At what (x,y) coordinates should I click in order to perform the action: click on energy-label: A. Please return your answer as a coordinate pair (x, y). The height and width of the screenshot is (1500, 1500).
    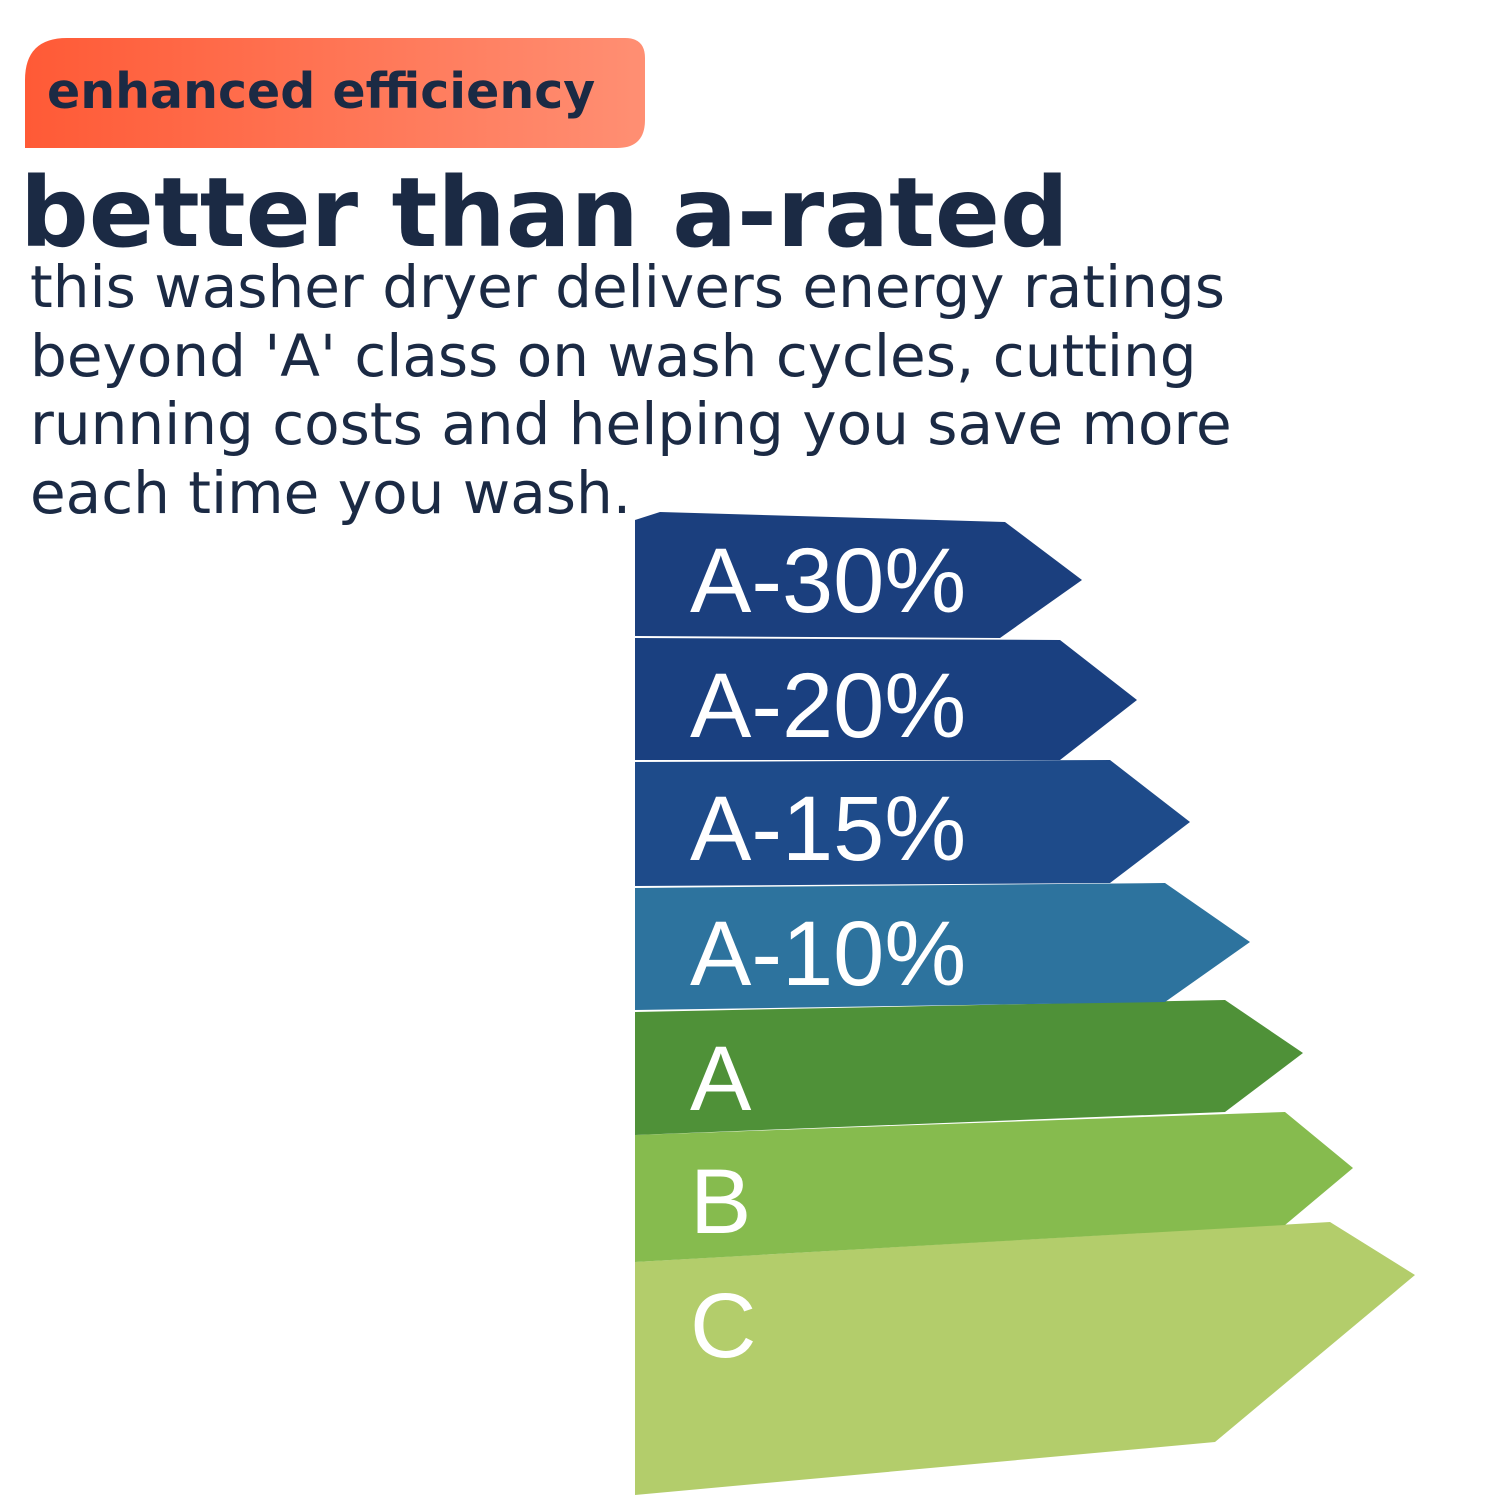
    Looking at the image, I should click on (721, 1079).